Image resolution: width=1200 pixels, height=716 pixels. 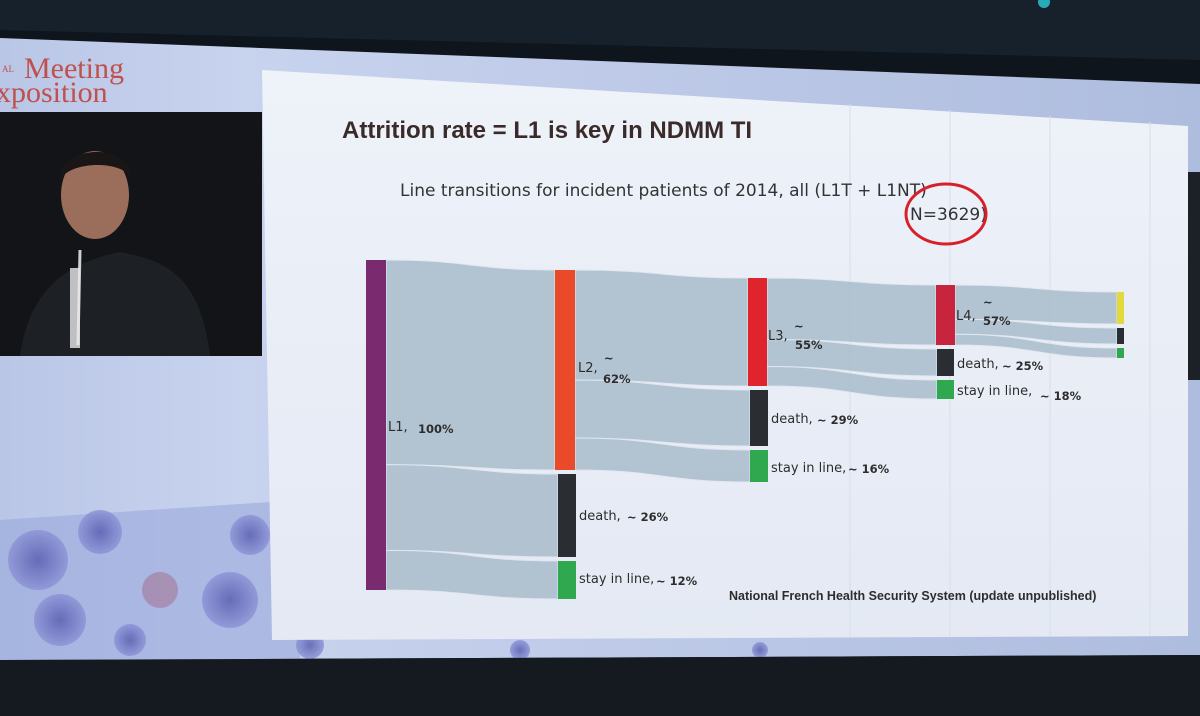 What do you see at coordinates (1061, 396) in the screenshot?
I see `sankey-label-value-stay3: ~ 18%` at bounding box center [1061, 396].